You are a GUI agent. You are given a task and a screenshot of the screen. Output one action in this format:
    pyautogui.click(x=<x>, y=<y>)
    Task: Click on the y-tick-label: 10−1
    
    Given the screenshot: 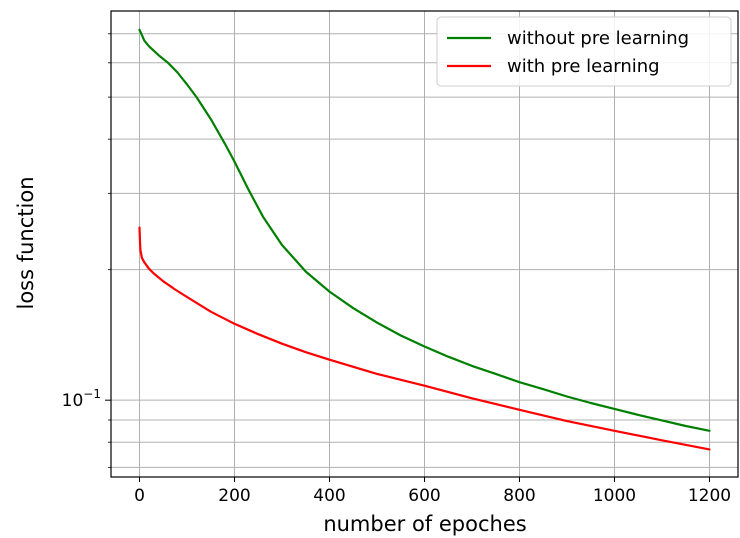 What is the action you would take?
    pyautogui.click(x=81, y=399)
    